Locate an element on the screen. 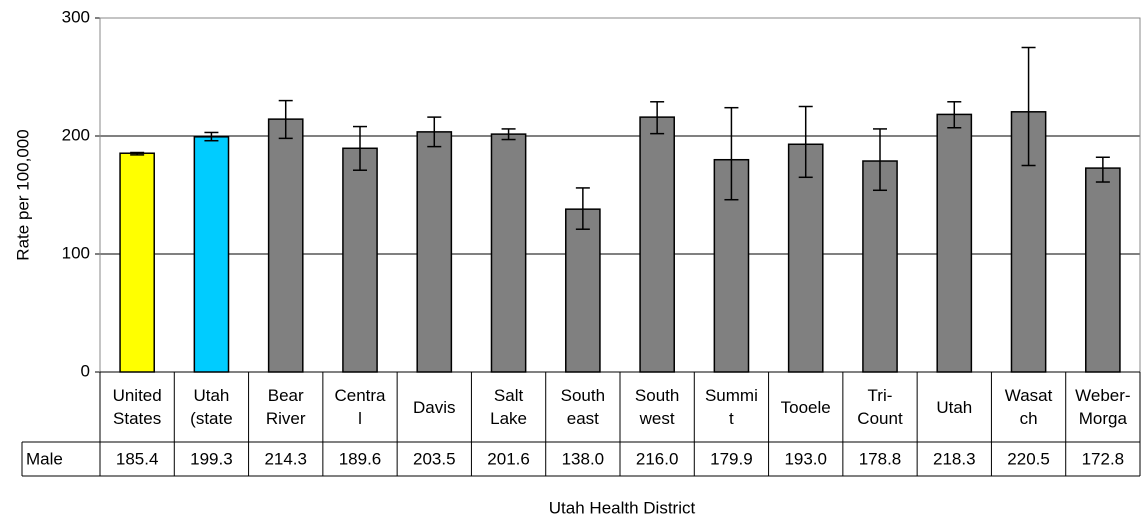 The height and width of the screenshot is (523, 1148). y-axis-label: Rate per 100,000 is located at coordinates (22, 194).